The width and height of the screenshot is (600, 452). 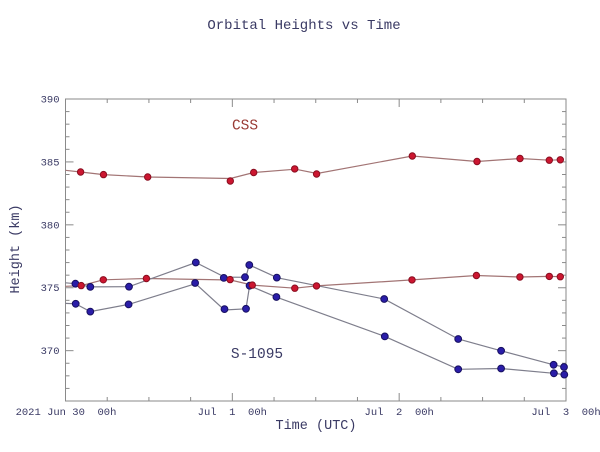 What do you see at coordinates (303, 26) in the screenshot?
I see `svg-text: Orbital Heights vs Time` at bounding box center [303, 26].